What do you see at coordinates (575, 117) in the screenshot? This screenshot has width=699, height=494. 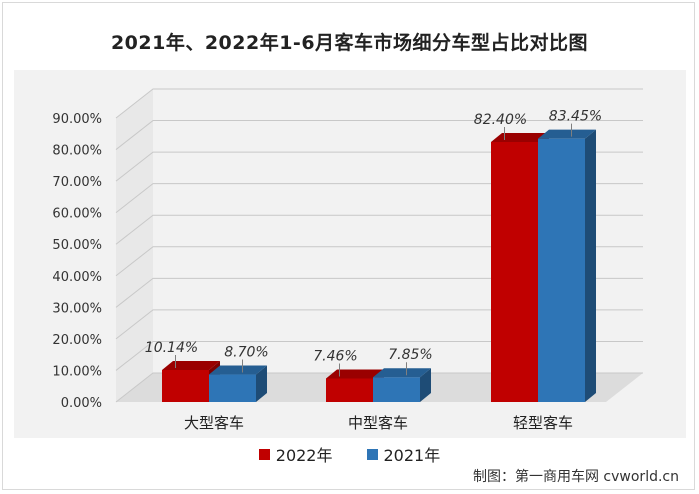 I see `data-label: 83.45%` at bounding box center [575, 117].